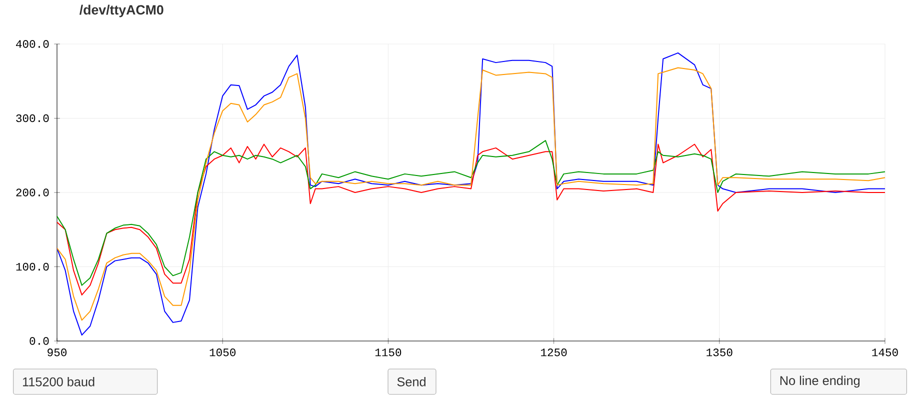 The image size is (910, 401). What do you see at coordinates (122, 11) in the screenshot?
I see `chart-title: /dev/ttyACM0` at bounding box center [122, 11].